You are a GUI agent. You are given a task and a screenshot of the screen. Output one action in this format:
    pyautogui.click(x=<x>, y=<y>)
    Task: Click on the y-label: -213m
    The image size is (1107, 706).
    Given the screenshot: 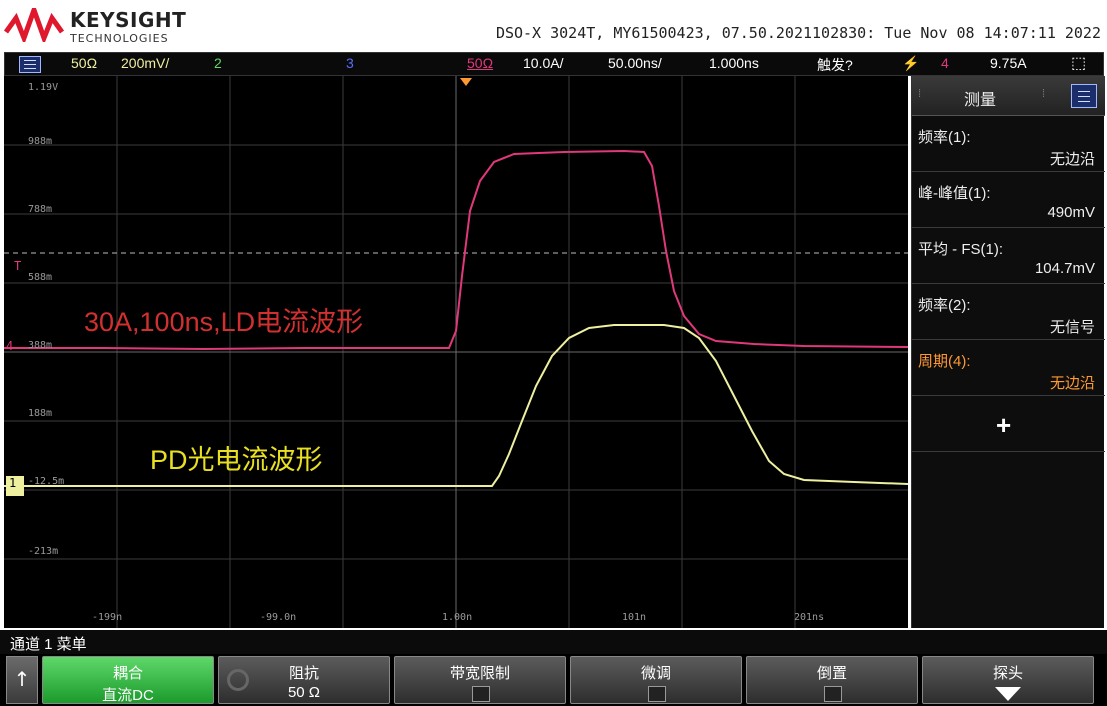 What is the action you would take?
    pyautogui.click(x=43, y=551)
    